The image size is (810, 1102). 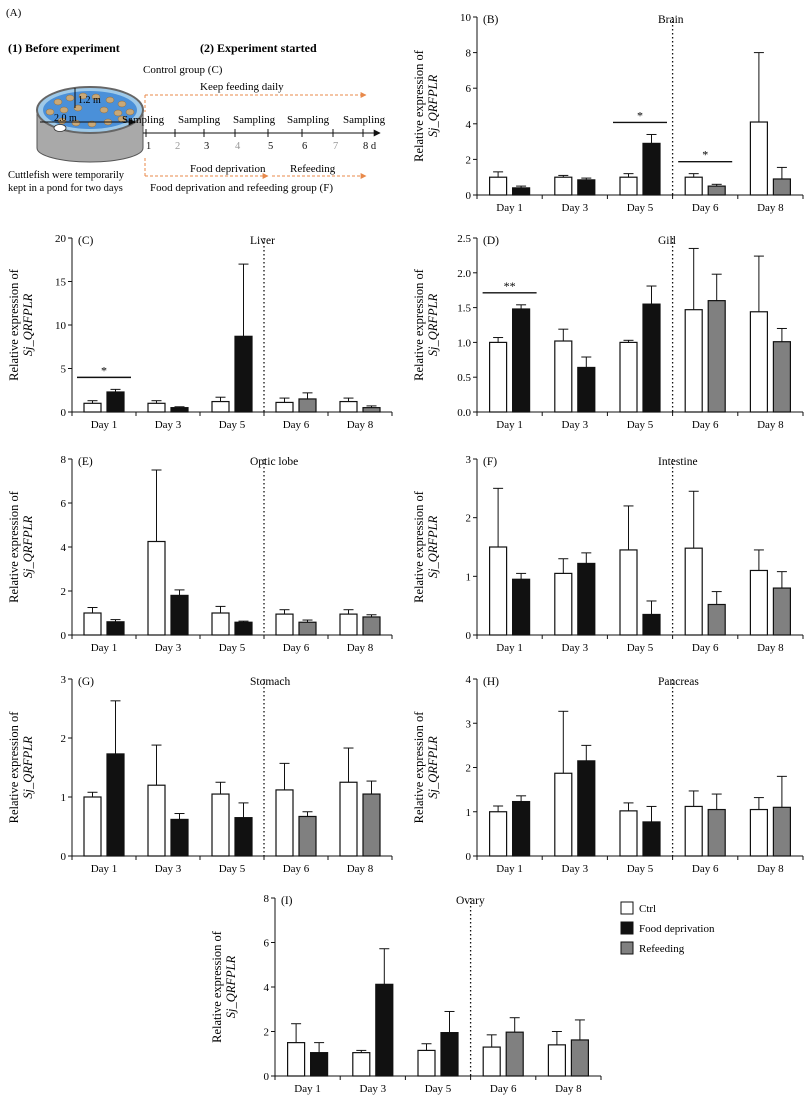 I want to click on timeline-tick-label: 2, so click(x=177, y=146).